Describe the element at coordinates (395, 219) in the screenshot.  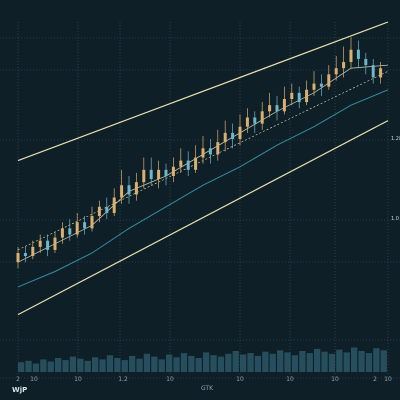
I see `right-axis-label: 1.0` at that location.